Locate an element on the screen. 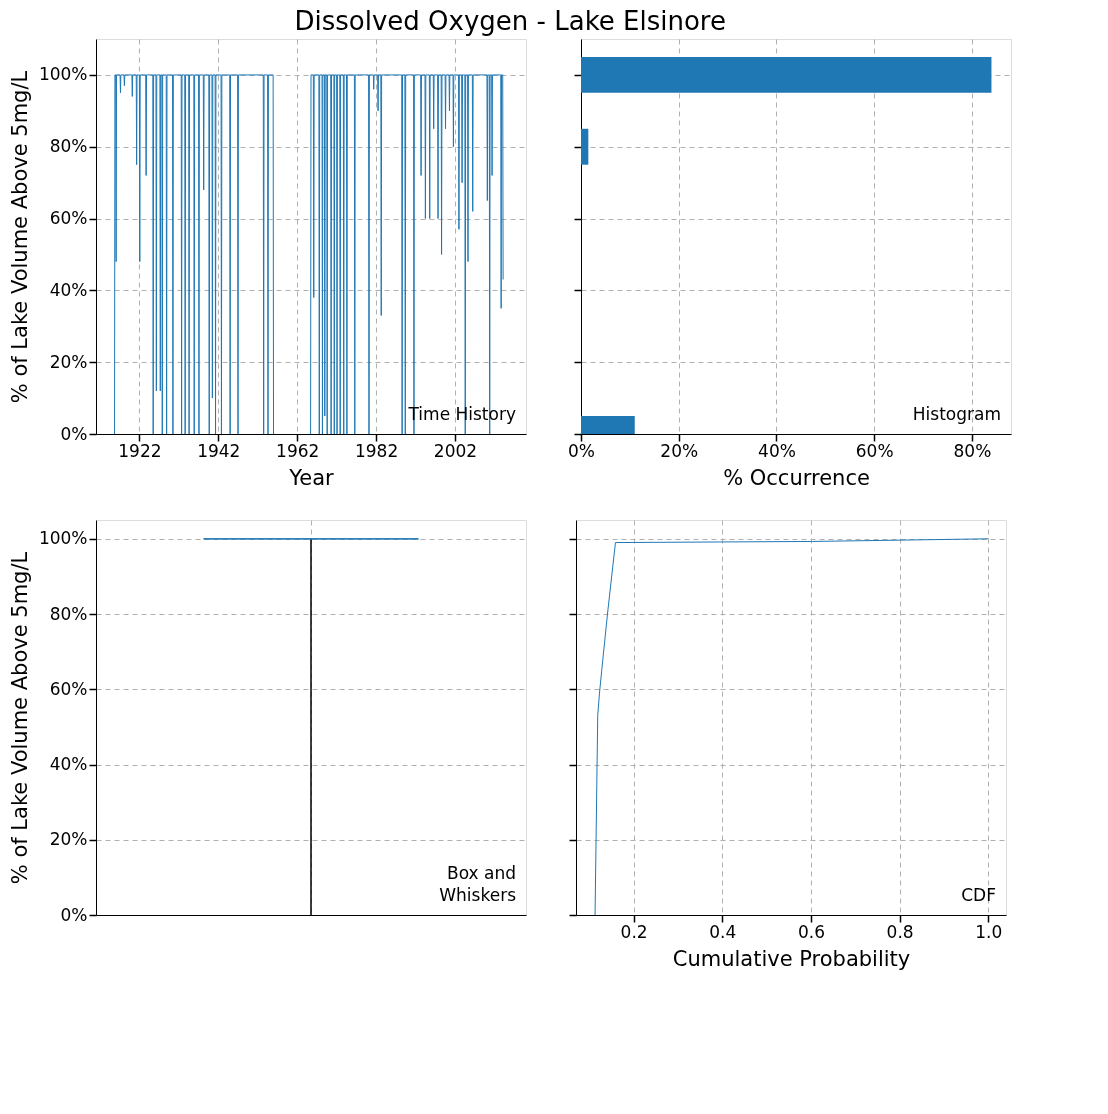  x-tick-label: 1942 is located at coordinates (219, 450).